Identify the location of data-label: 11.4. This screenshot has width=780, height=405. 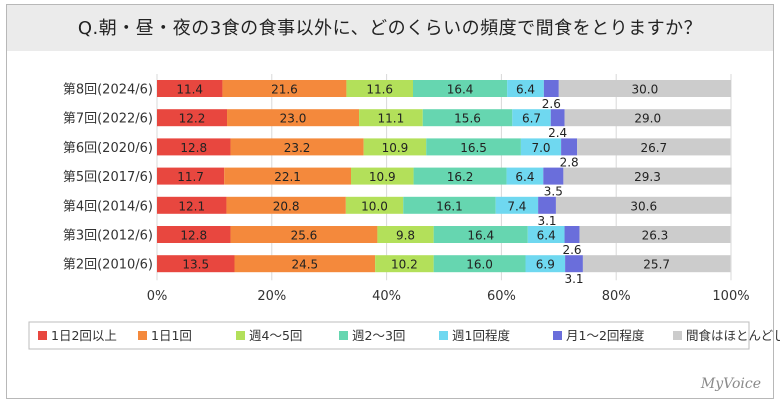
(189, 90).